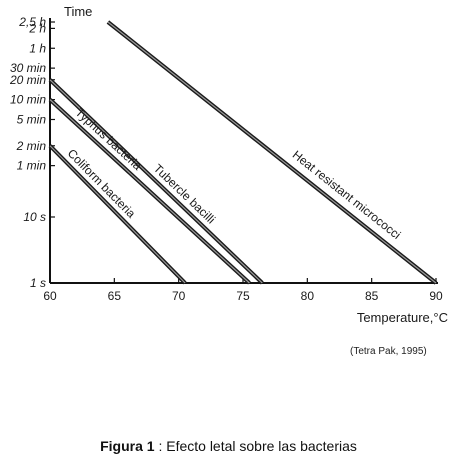 This screenshot has width=457, height=476. I want to click on y-tick-label: 2 h, so click(37, 28).